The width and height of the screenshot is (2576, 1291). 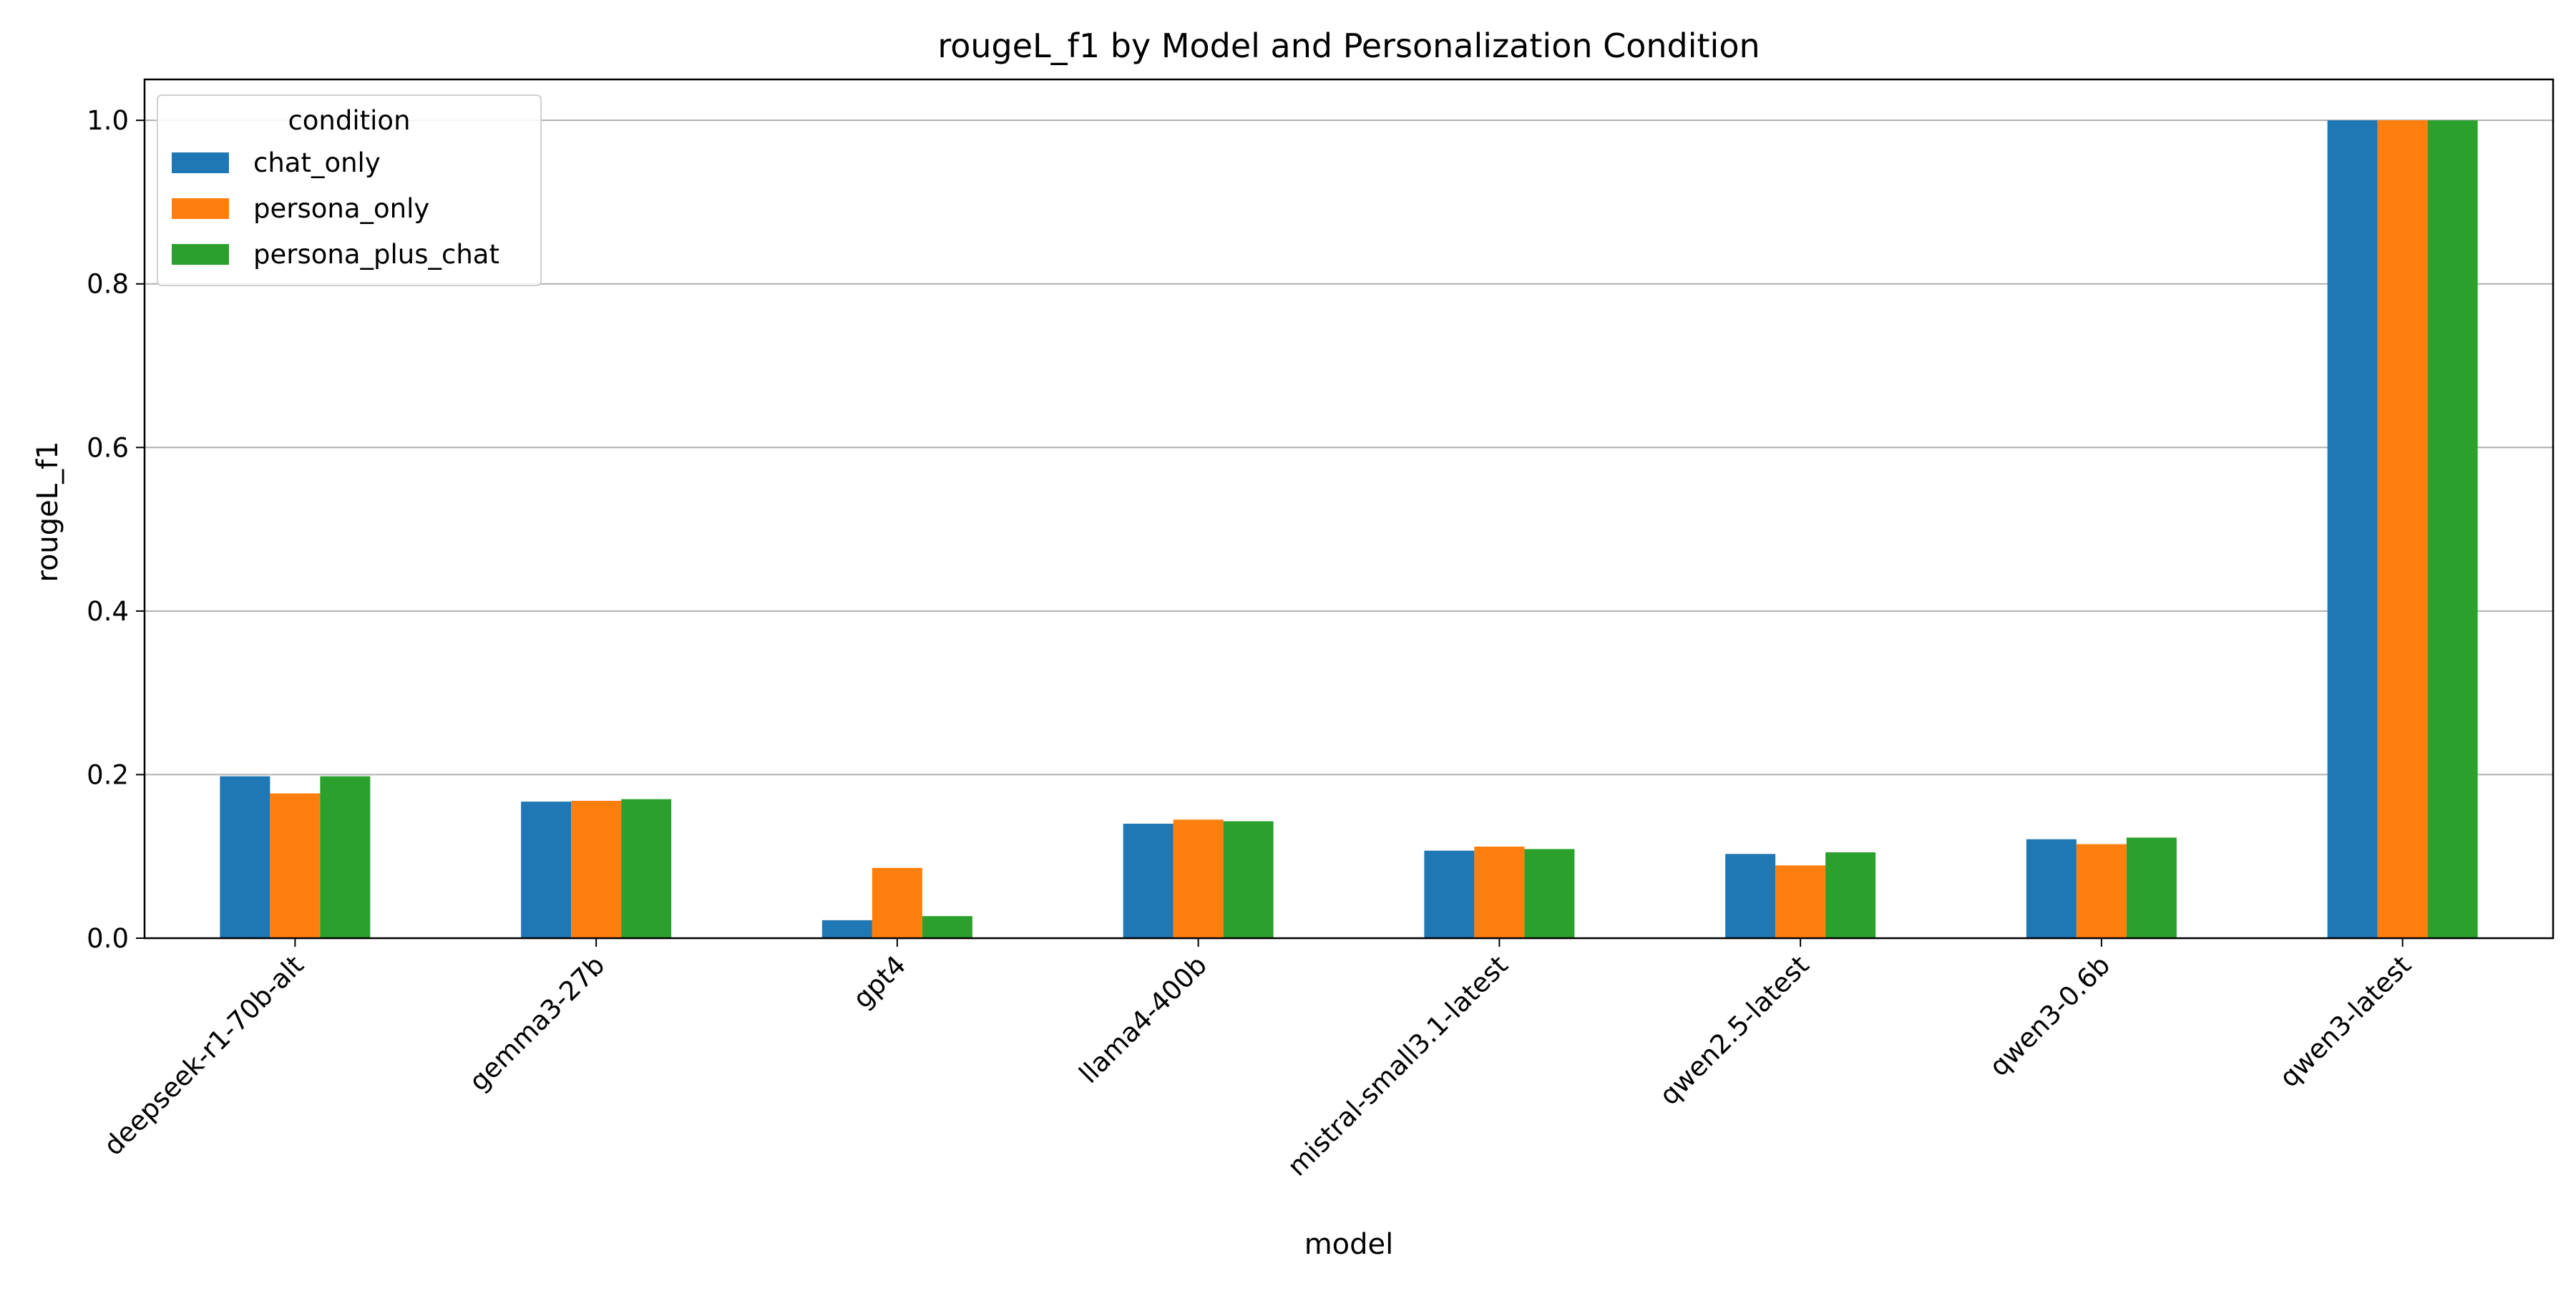 I want to click on legend-swatch-chat_only, so click(x=200, y=162).